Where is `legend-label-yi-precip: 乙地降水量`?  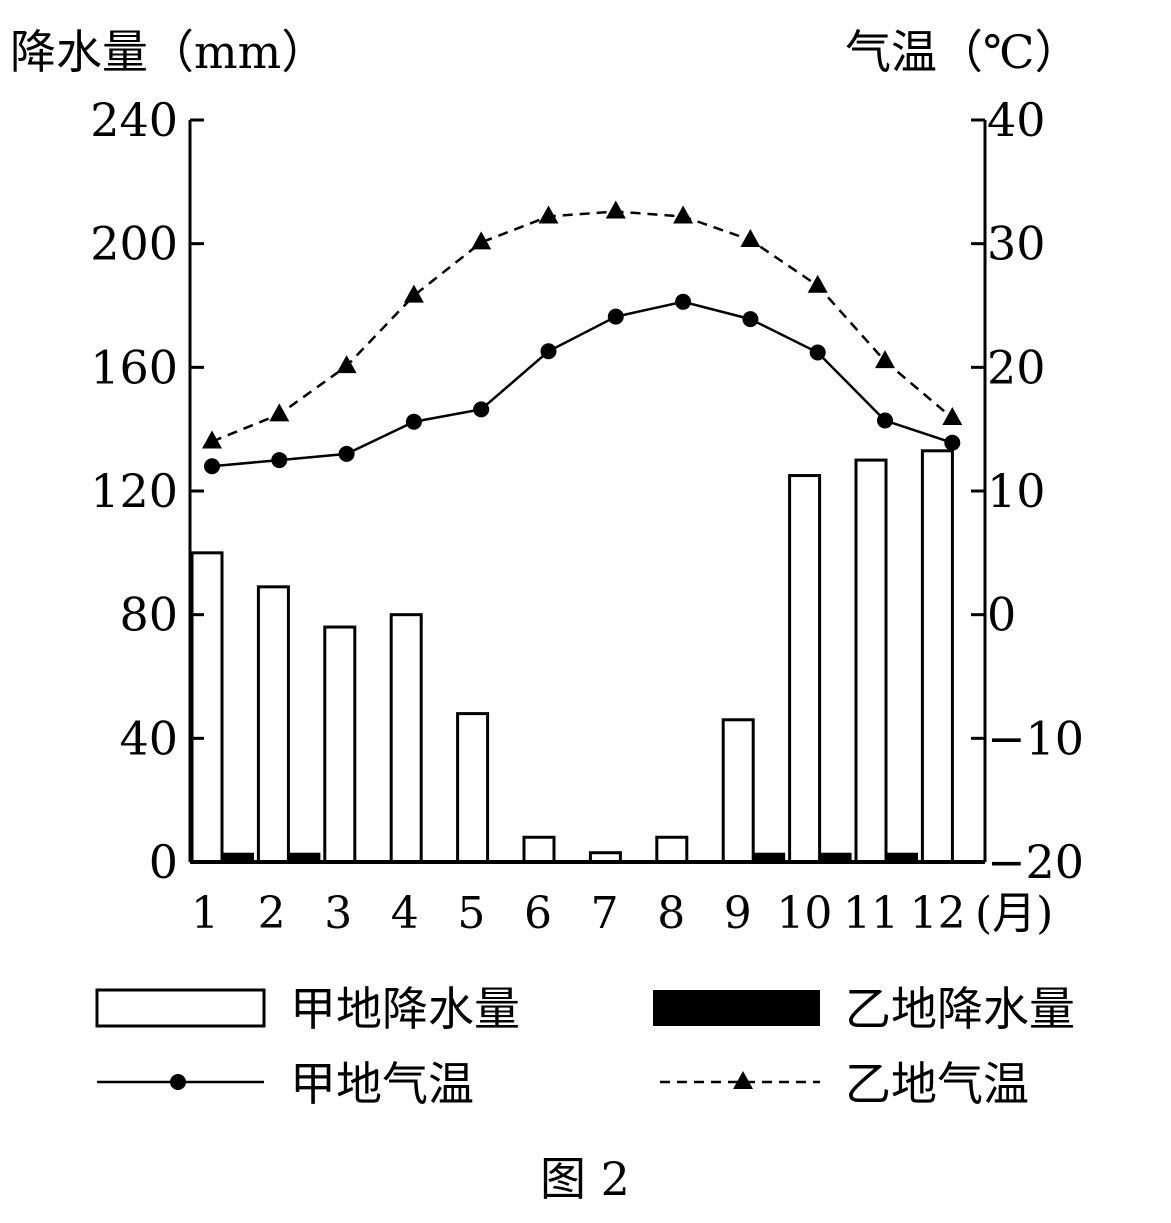 legend-label-yi-precip: 乙地降水量 is located at coordinates (960, 1009).